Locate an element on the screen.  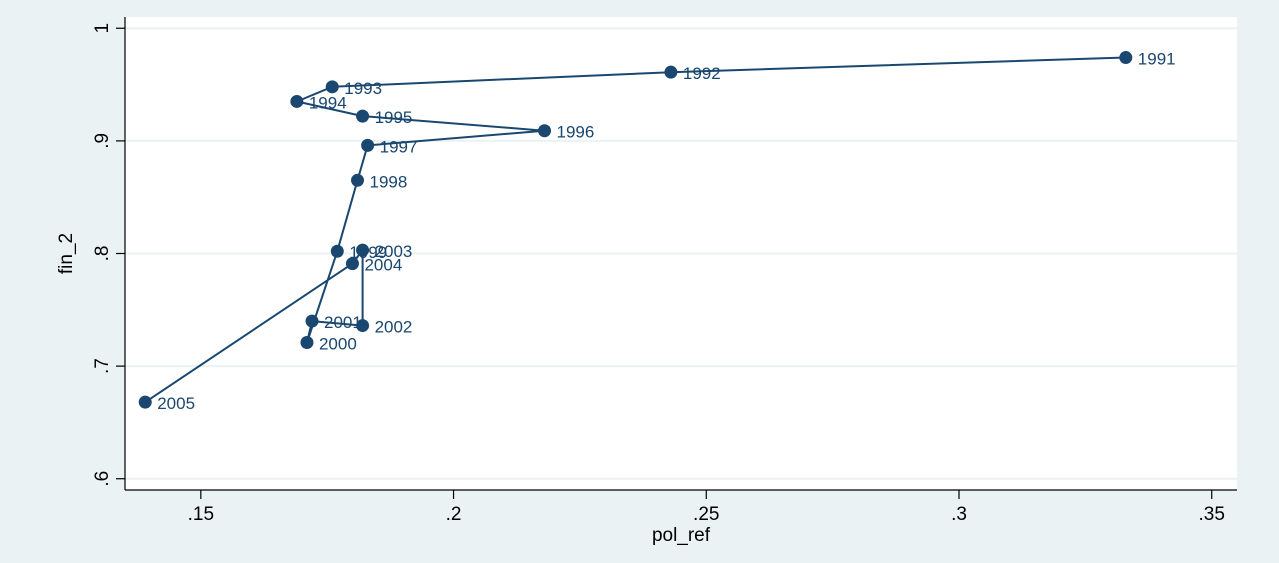
x-axis-ticks: .15 .2 .25 .3 .35 is located at coordinates (706, 507).